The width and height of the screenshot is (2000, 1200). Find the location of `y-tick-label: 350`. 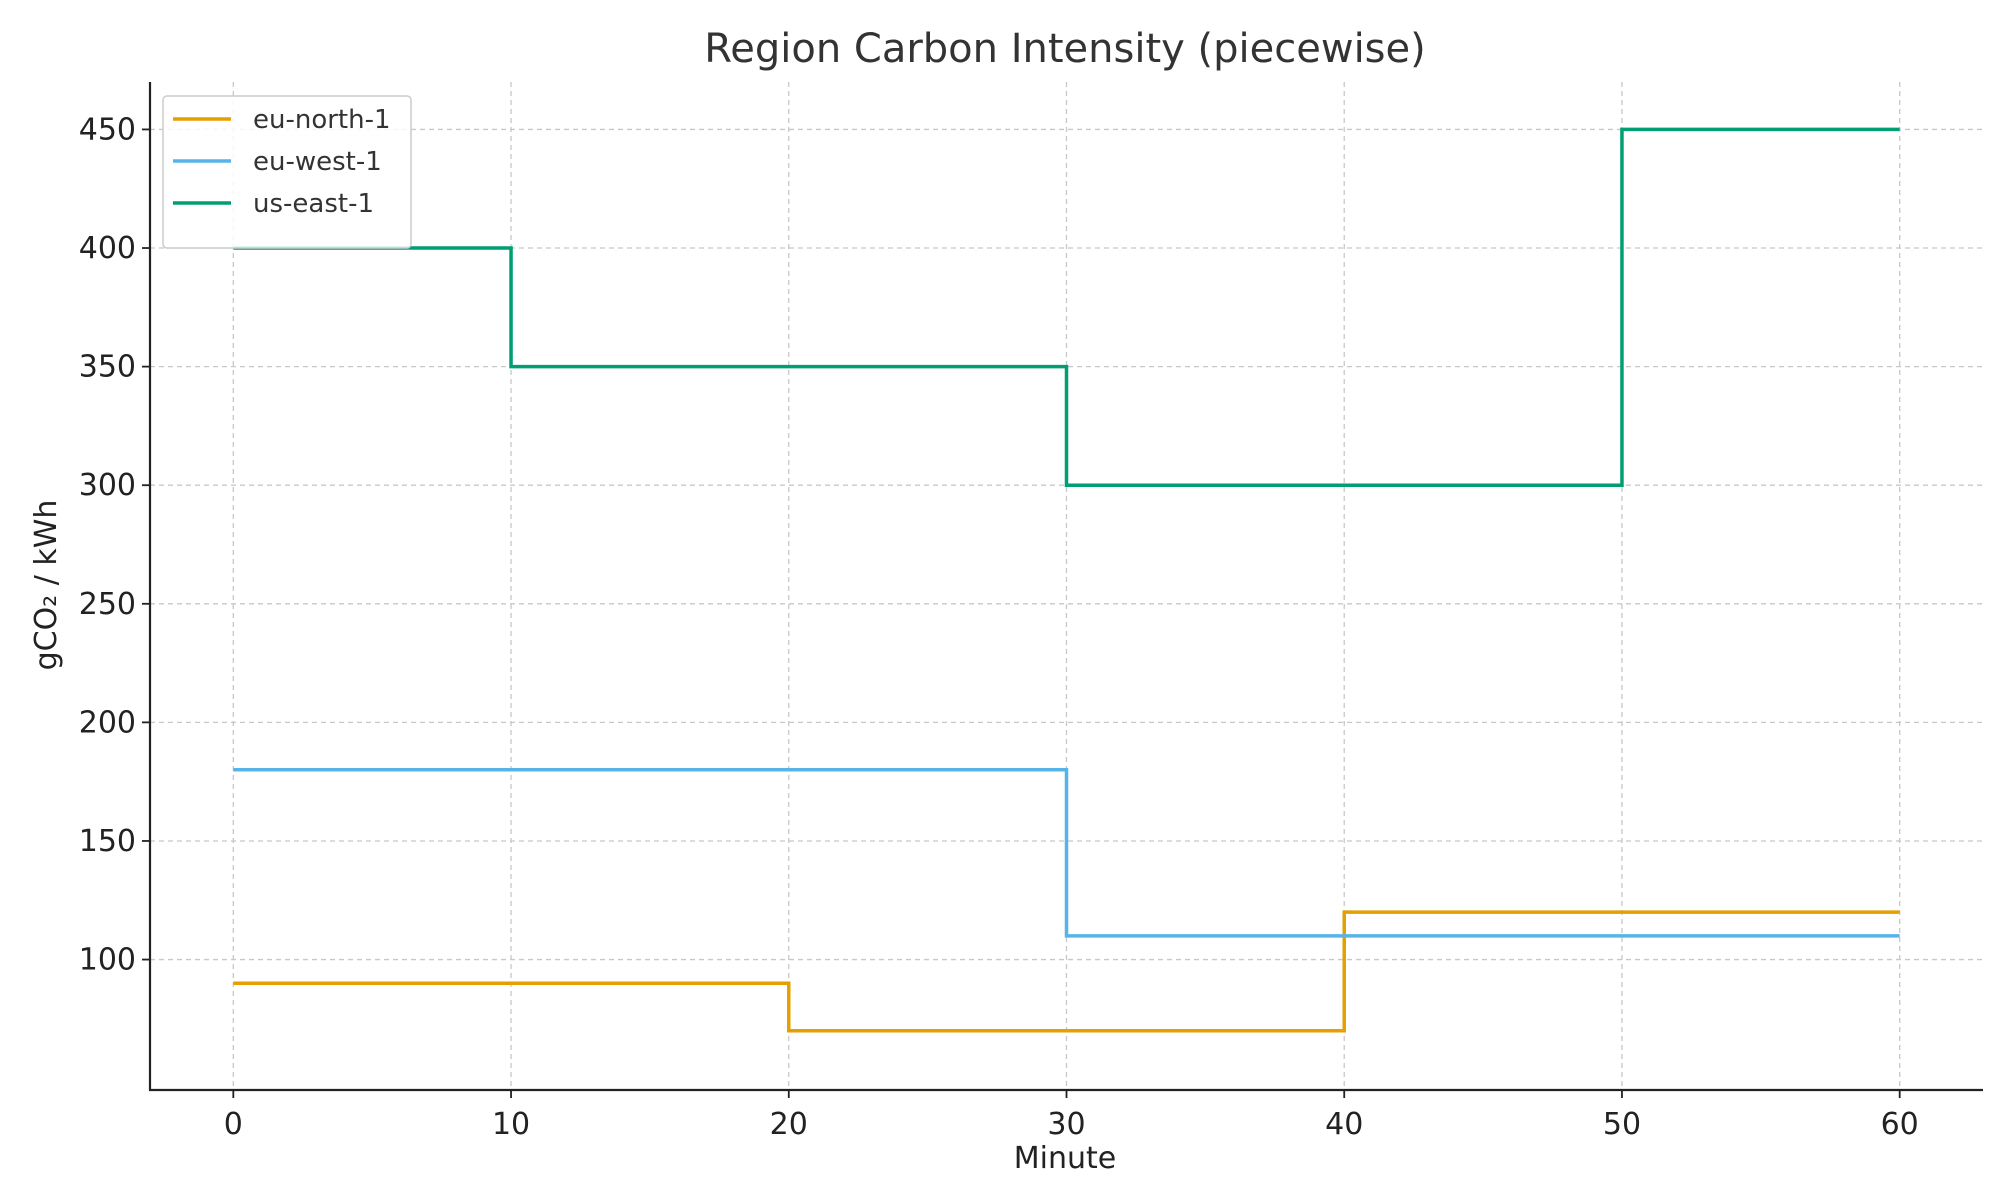

y-tick-label: 350 is located at coordinates (107, 367).